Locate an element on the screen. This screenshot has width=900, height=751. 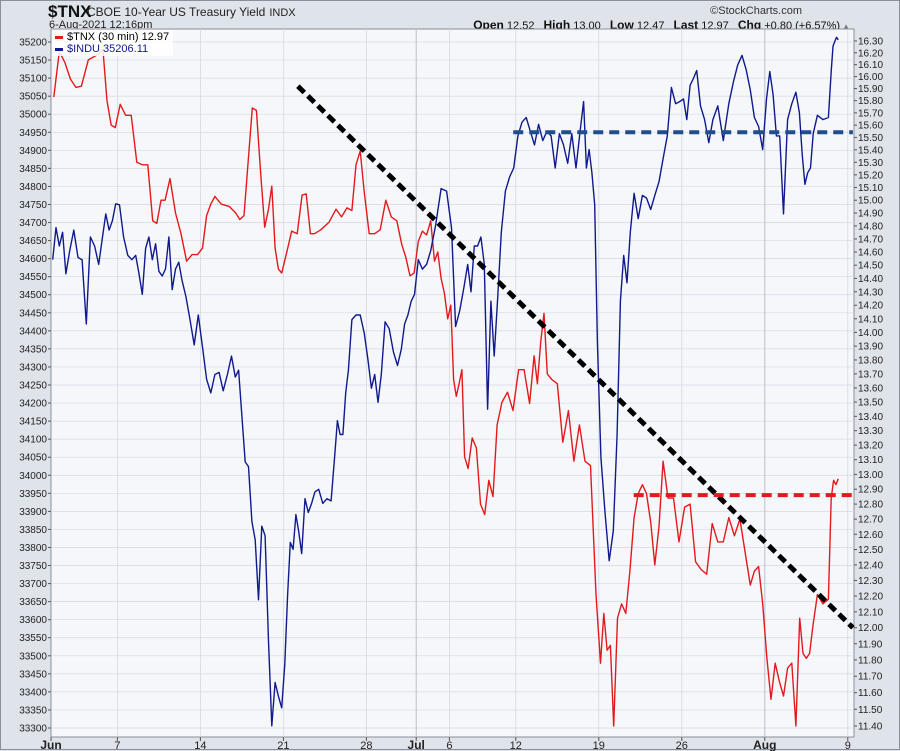
left-axis-label: 35000 is located at coordinates (33, 115).